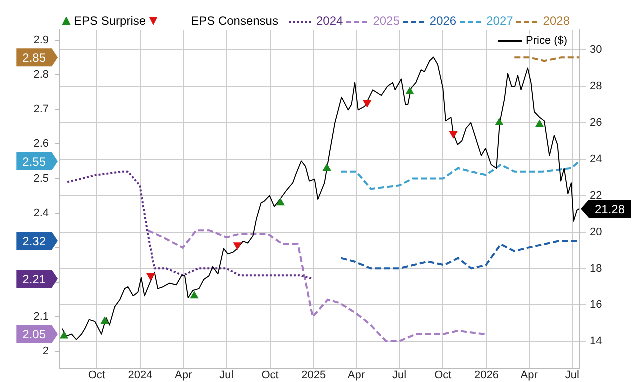 The height and width of the screenshot is (382, 640). Describe the element at coordinates (41, 178) in the screenshot. I see `y-tick-label: 2.5` at that location.